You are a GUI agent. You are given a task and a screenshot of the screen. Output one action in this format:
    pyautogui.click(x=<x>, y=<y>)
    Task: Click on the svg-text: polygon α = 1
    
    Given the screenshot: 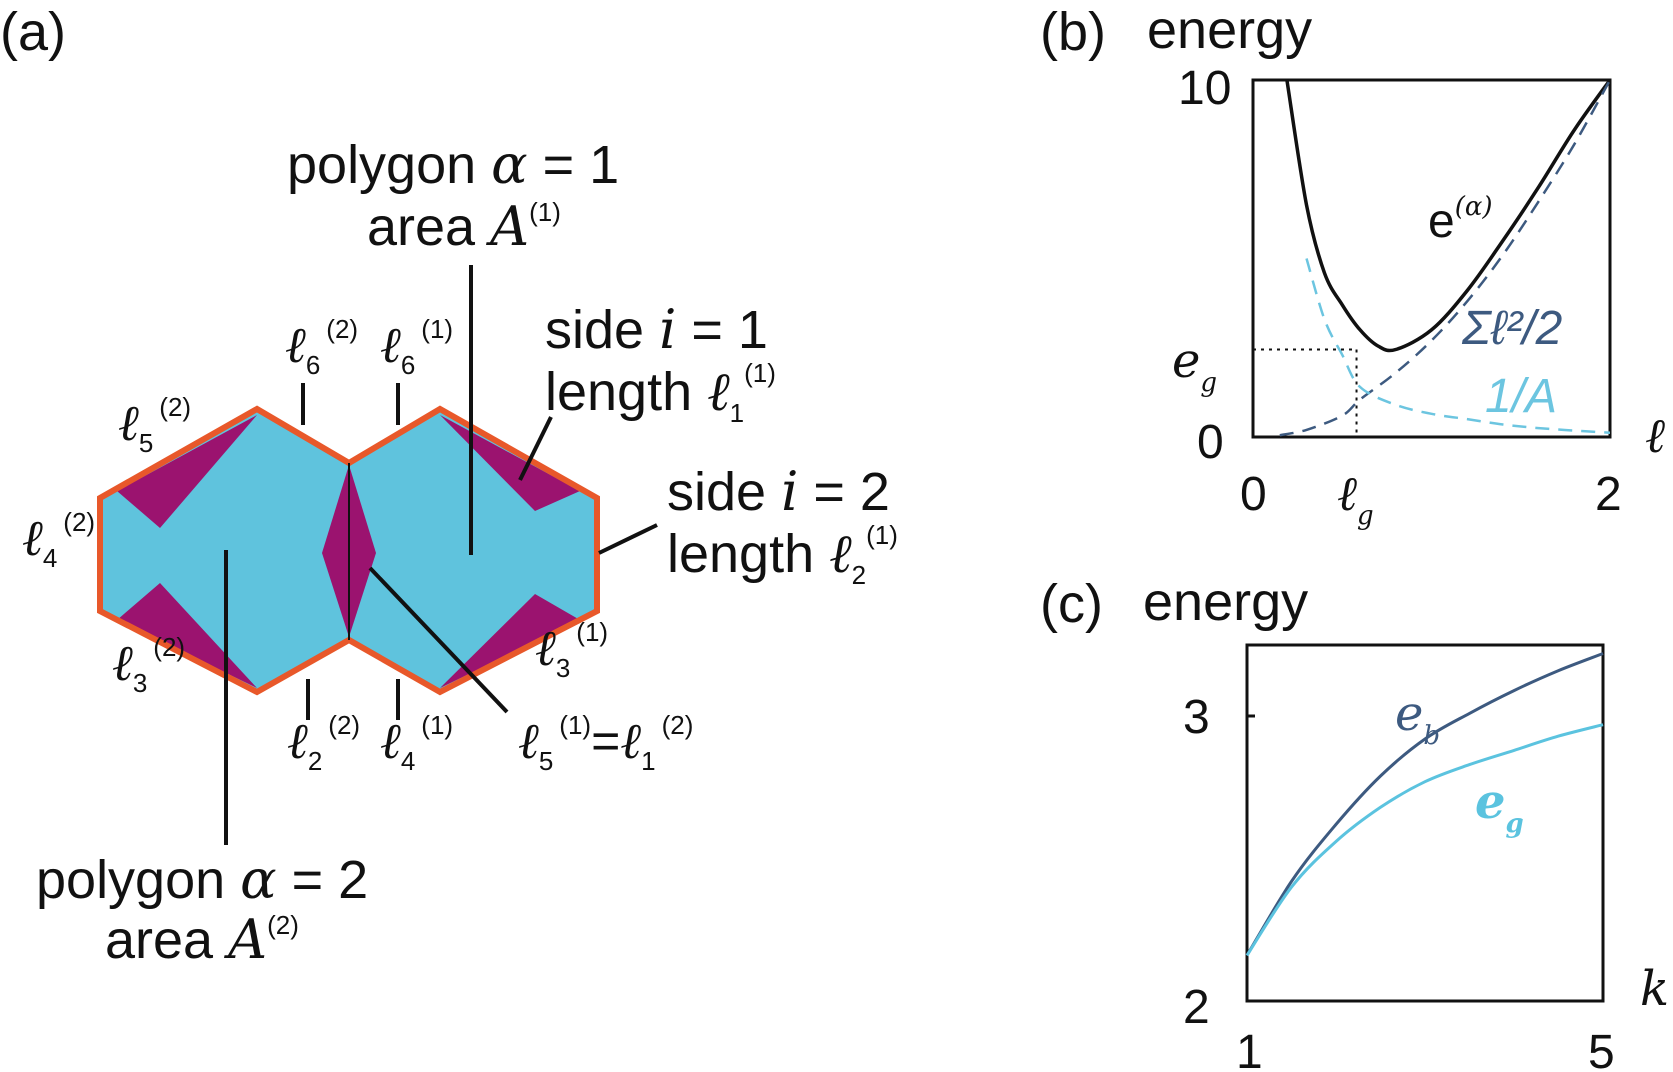 What is the action you would take?
    pyautogui.click(x=453, y=164)
    